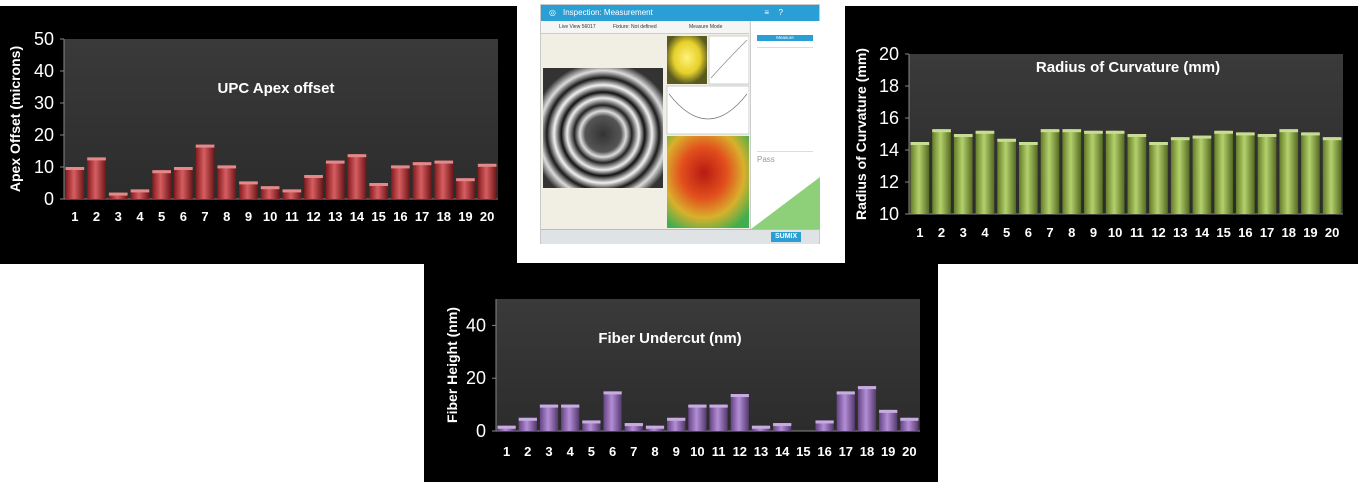  I want to click on pass-indicator, so click(785, 203).